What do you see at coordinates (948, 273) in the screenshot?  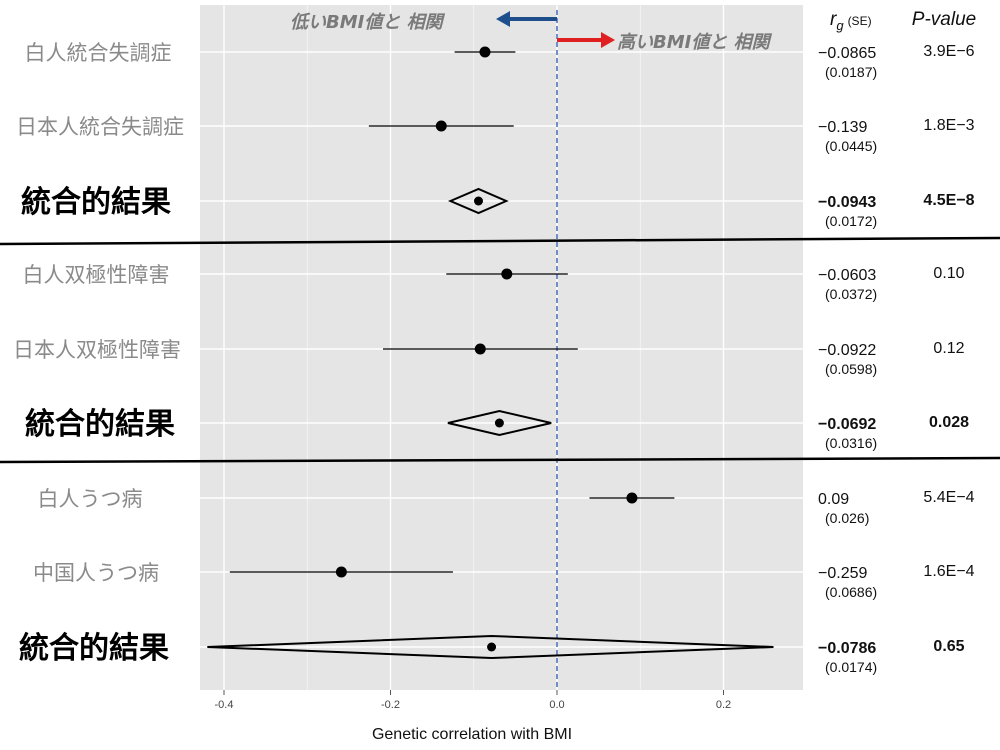 I see `p-value-3: 0.10` at bounding box center [948, 273].